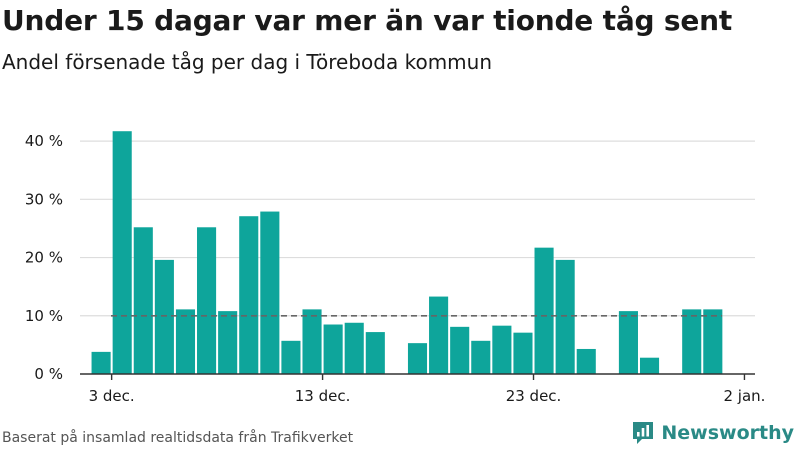 The image size is (800, 450). Describe the element at coordinates (44, 316) in the screenshot. I see `y-tick-label: 10 %` at that location.